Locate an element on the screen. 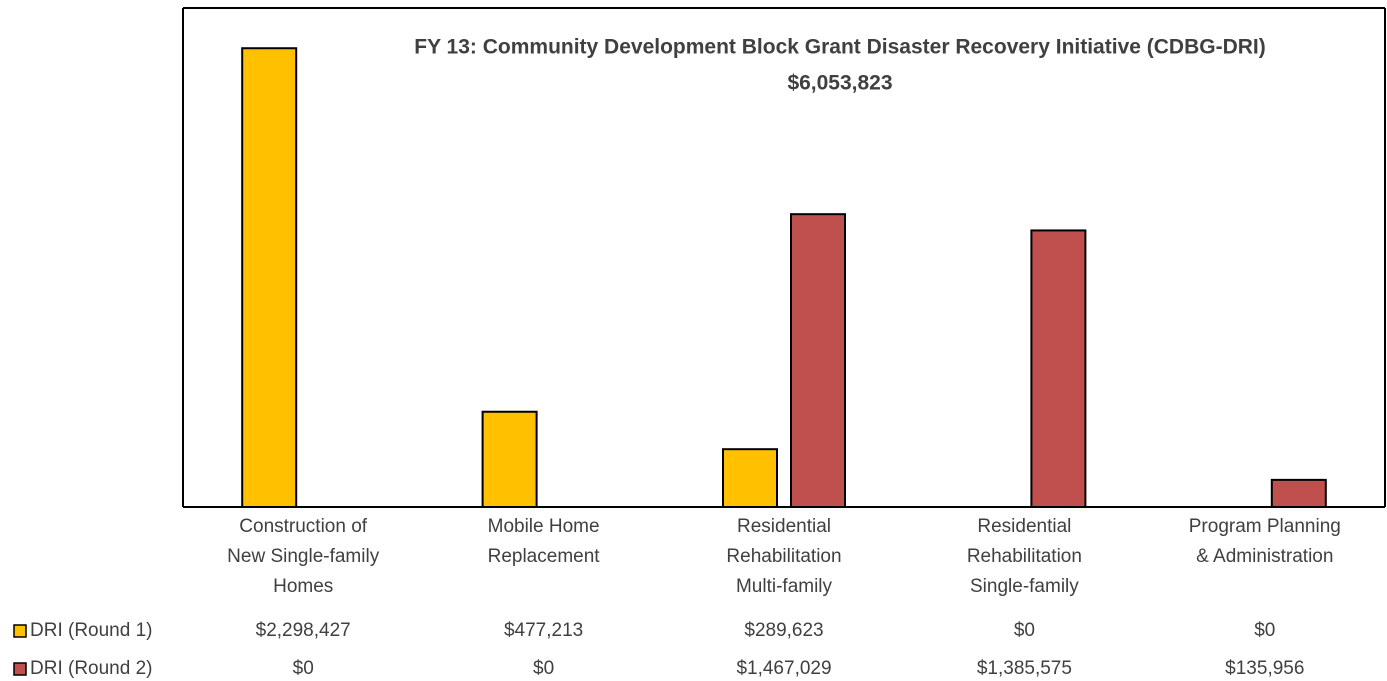 This screenshot has height=681, width=1387. table-value: $135,956 is located at coordinates (1264, 668).